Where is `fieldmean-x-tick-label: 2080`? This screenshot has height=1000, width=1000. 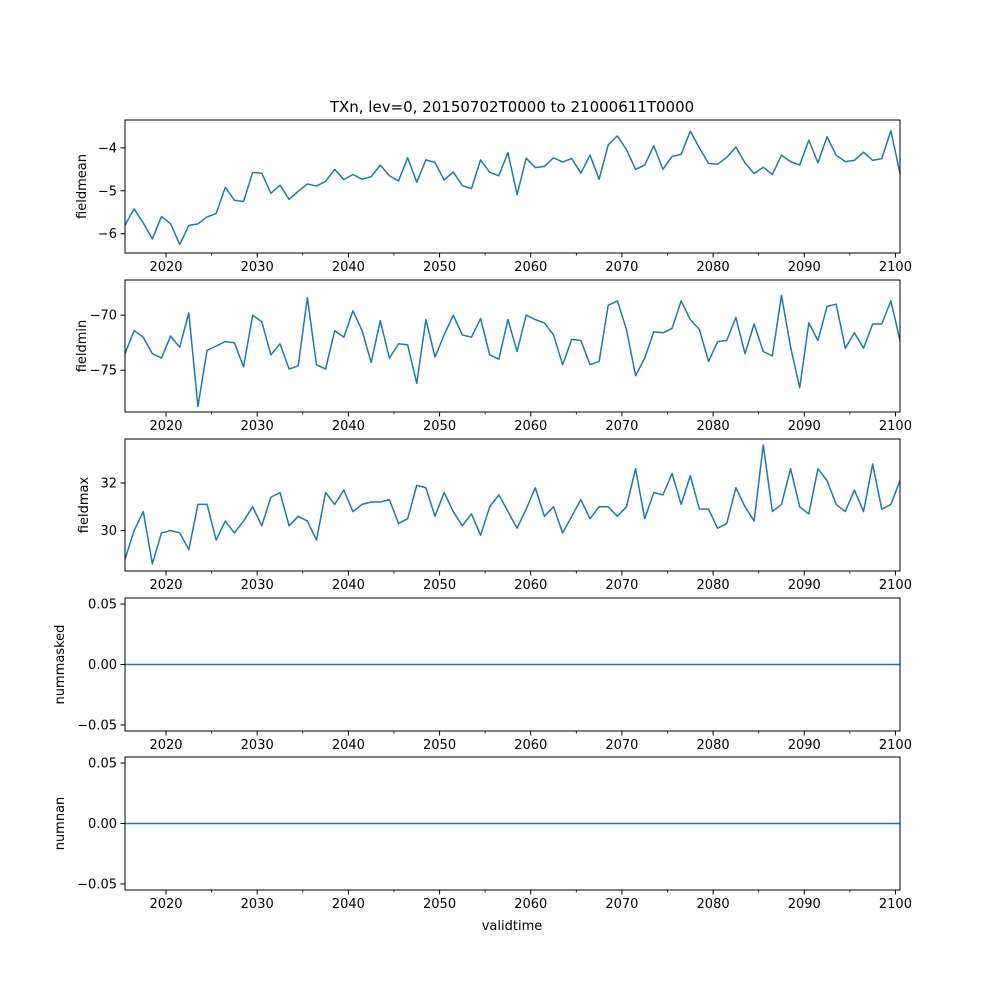
fieldmean-x-tick-label: 2080 is located at coordinates (713, 267).